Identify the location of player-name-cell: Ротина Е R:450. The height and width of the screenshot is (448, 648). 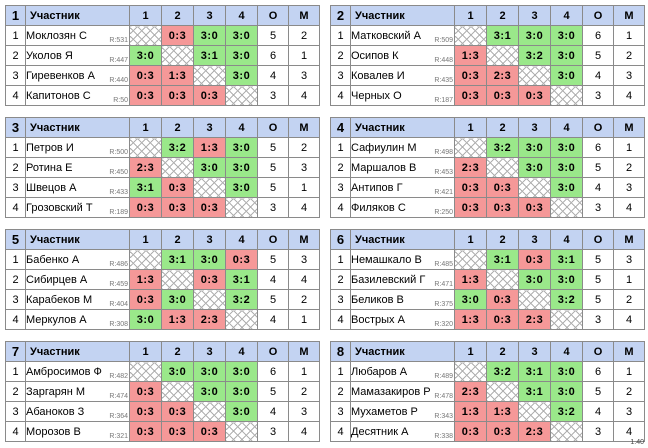
(77, 167).